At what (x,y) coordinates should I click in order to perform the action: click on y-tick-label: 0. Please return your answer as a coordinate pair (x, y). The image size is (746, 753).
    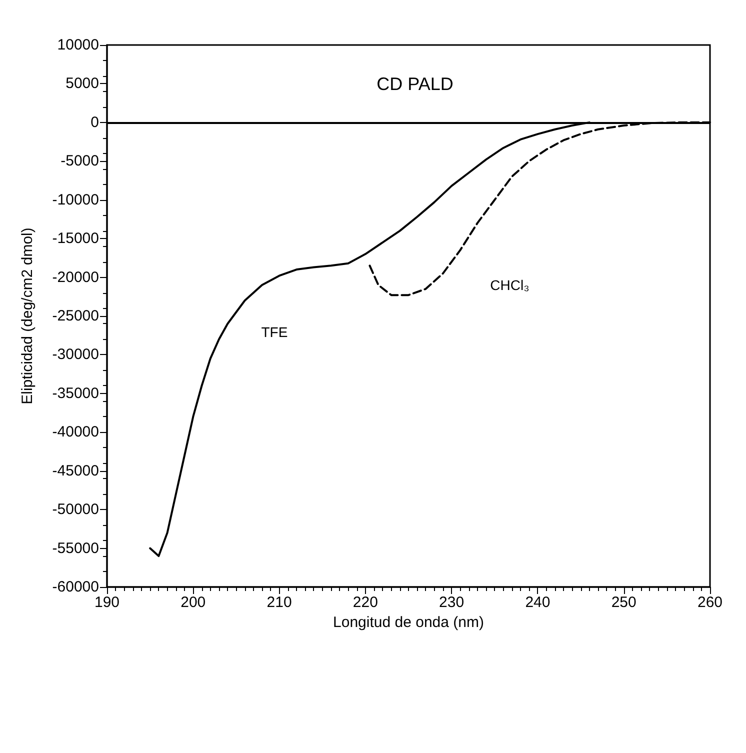
    Looking at the image, I should click on (94, 122).